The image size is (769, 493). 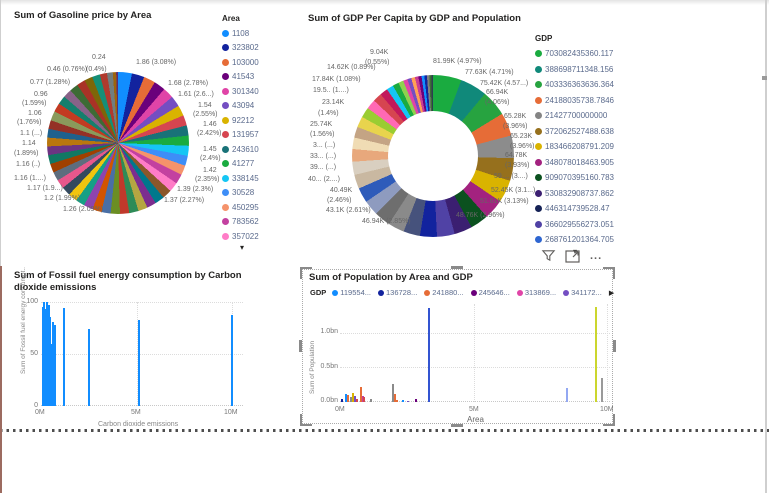 I want to click on resize-handle-top, so click(x=457, y=267).